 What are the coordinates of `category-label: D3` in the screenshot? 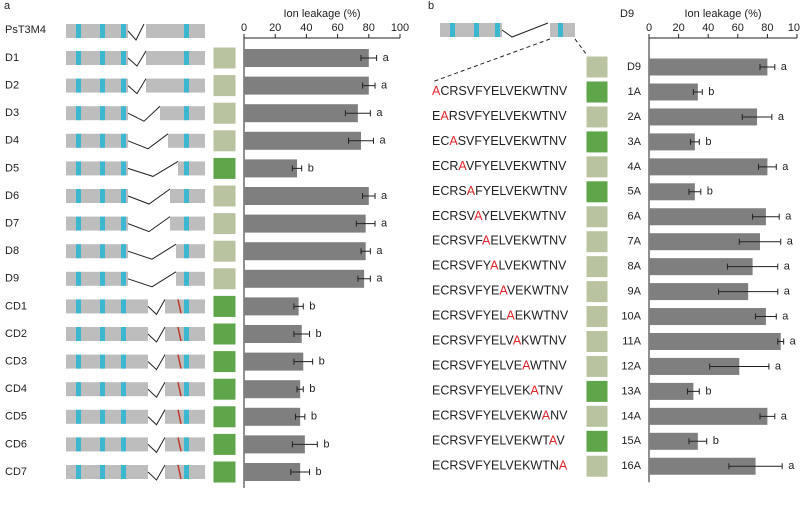 It's located at (12, 113).